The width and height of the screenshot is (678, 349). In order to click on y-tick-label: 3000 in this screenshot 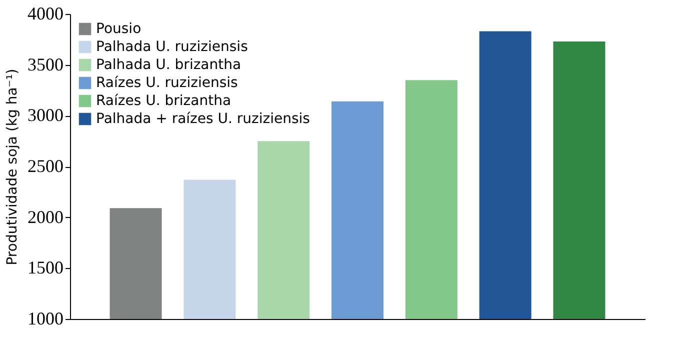, I will do `click(46, 115)`.